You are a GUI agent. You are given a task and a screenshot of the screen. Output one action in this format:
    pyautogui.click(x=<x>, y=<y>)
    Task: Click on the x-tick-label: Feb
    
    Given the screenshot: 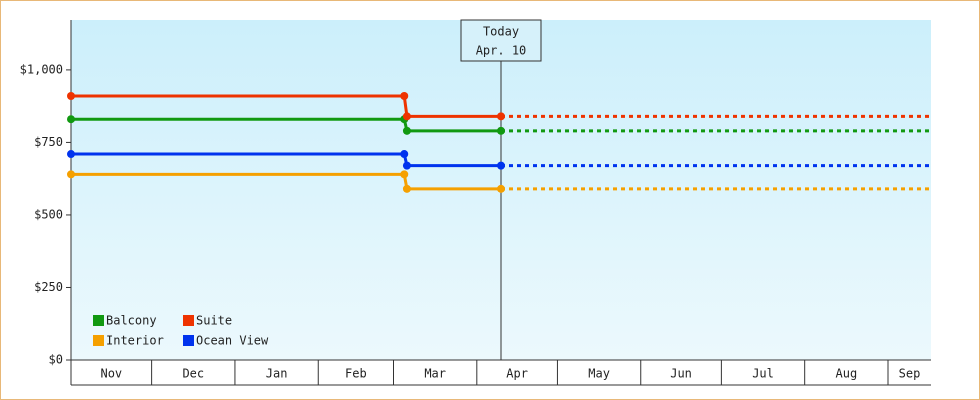 What is the action you would take?
    pyautogui.click(x=356, y=374)
    